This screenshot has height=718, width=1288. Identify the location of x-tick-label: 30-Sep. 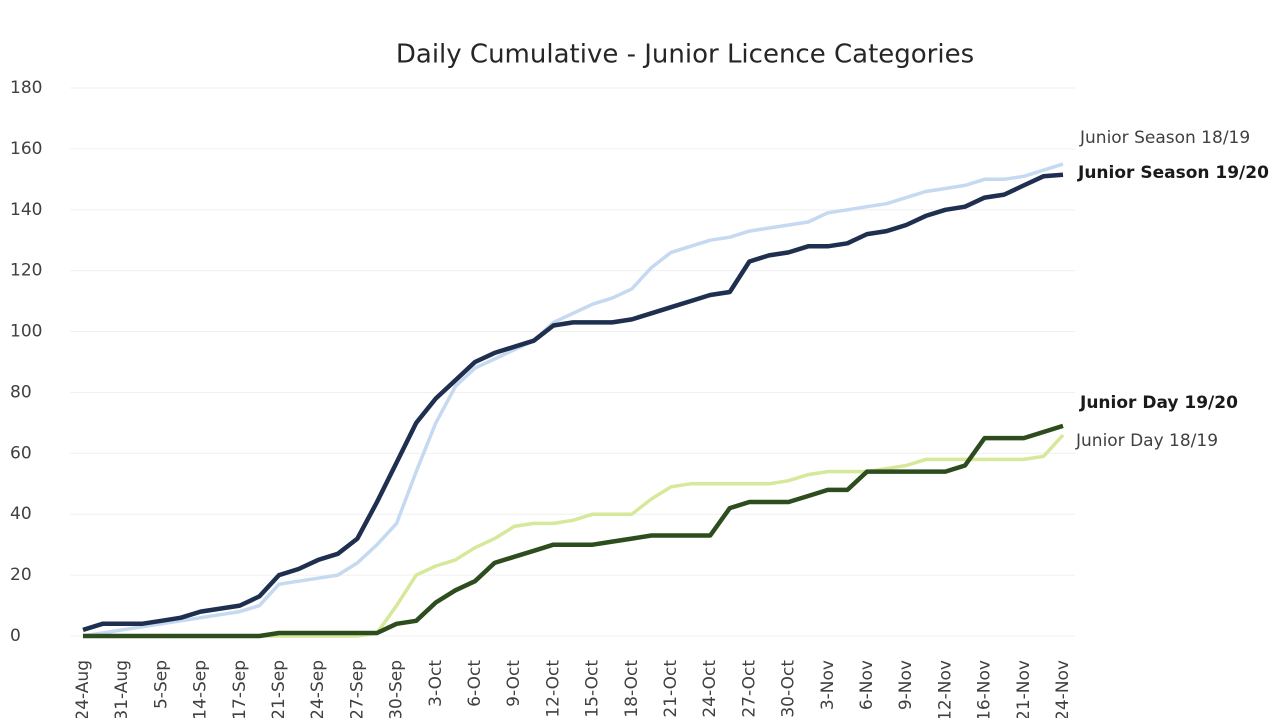
(397, 689).